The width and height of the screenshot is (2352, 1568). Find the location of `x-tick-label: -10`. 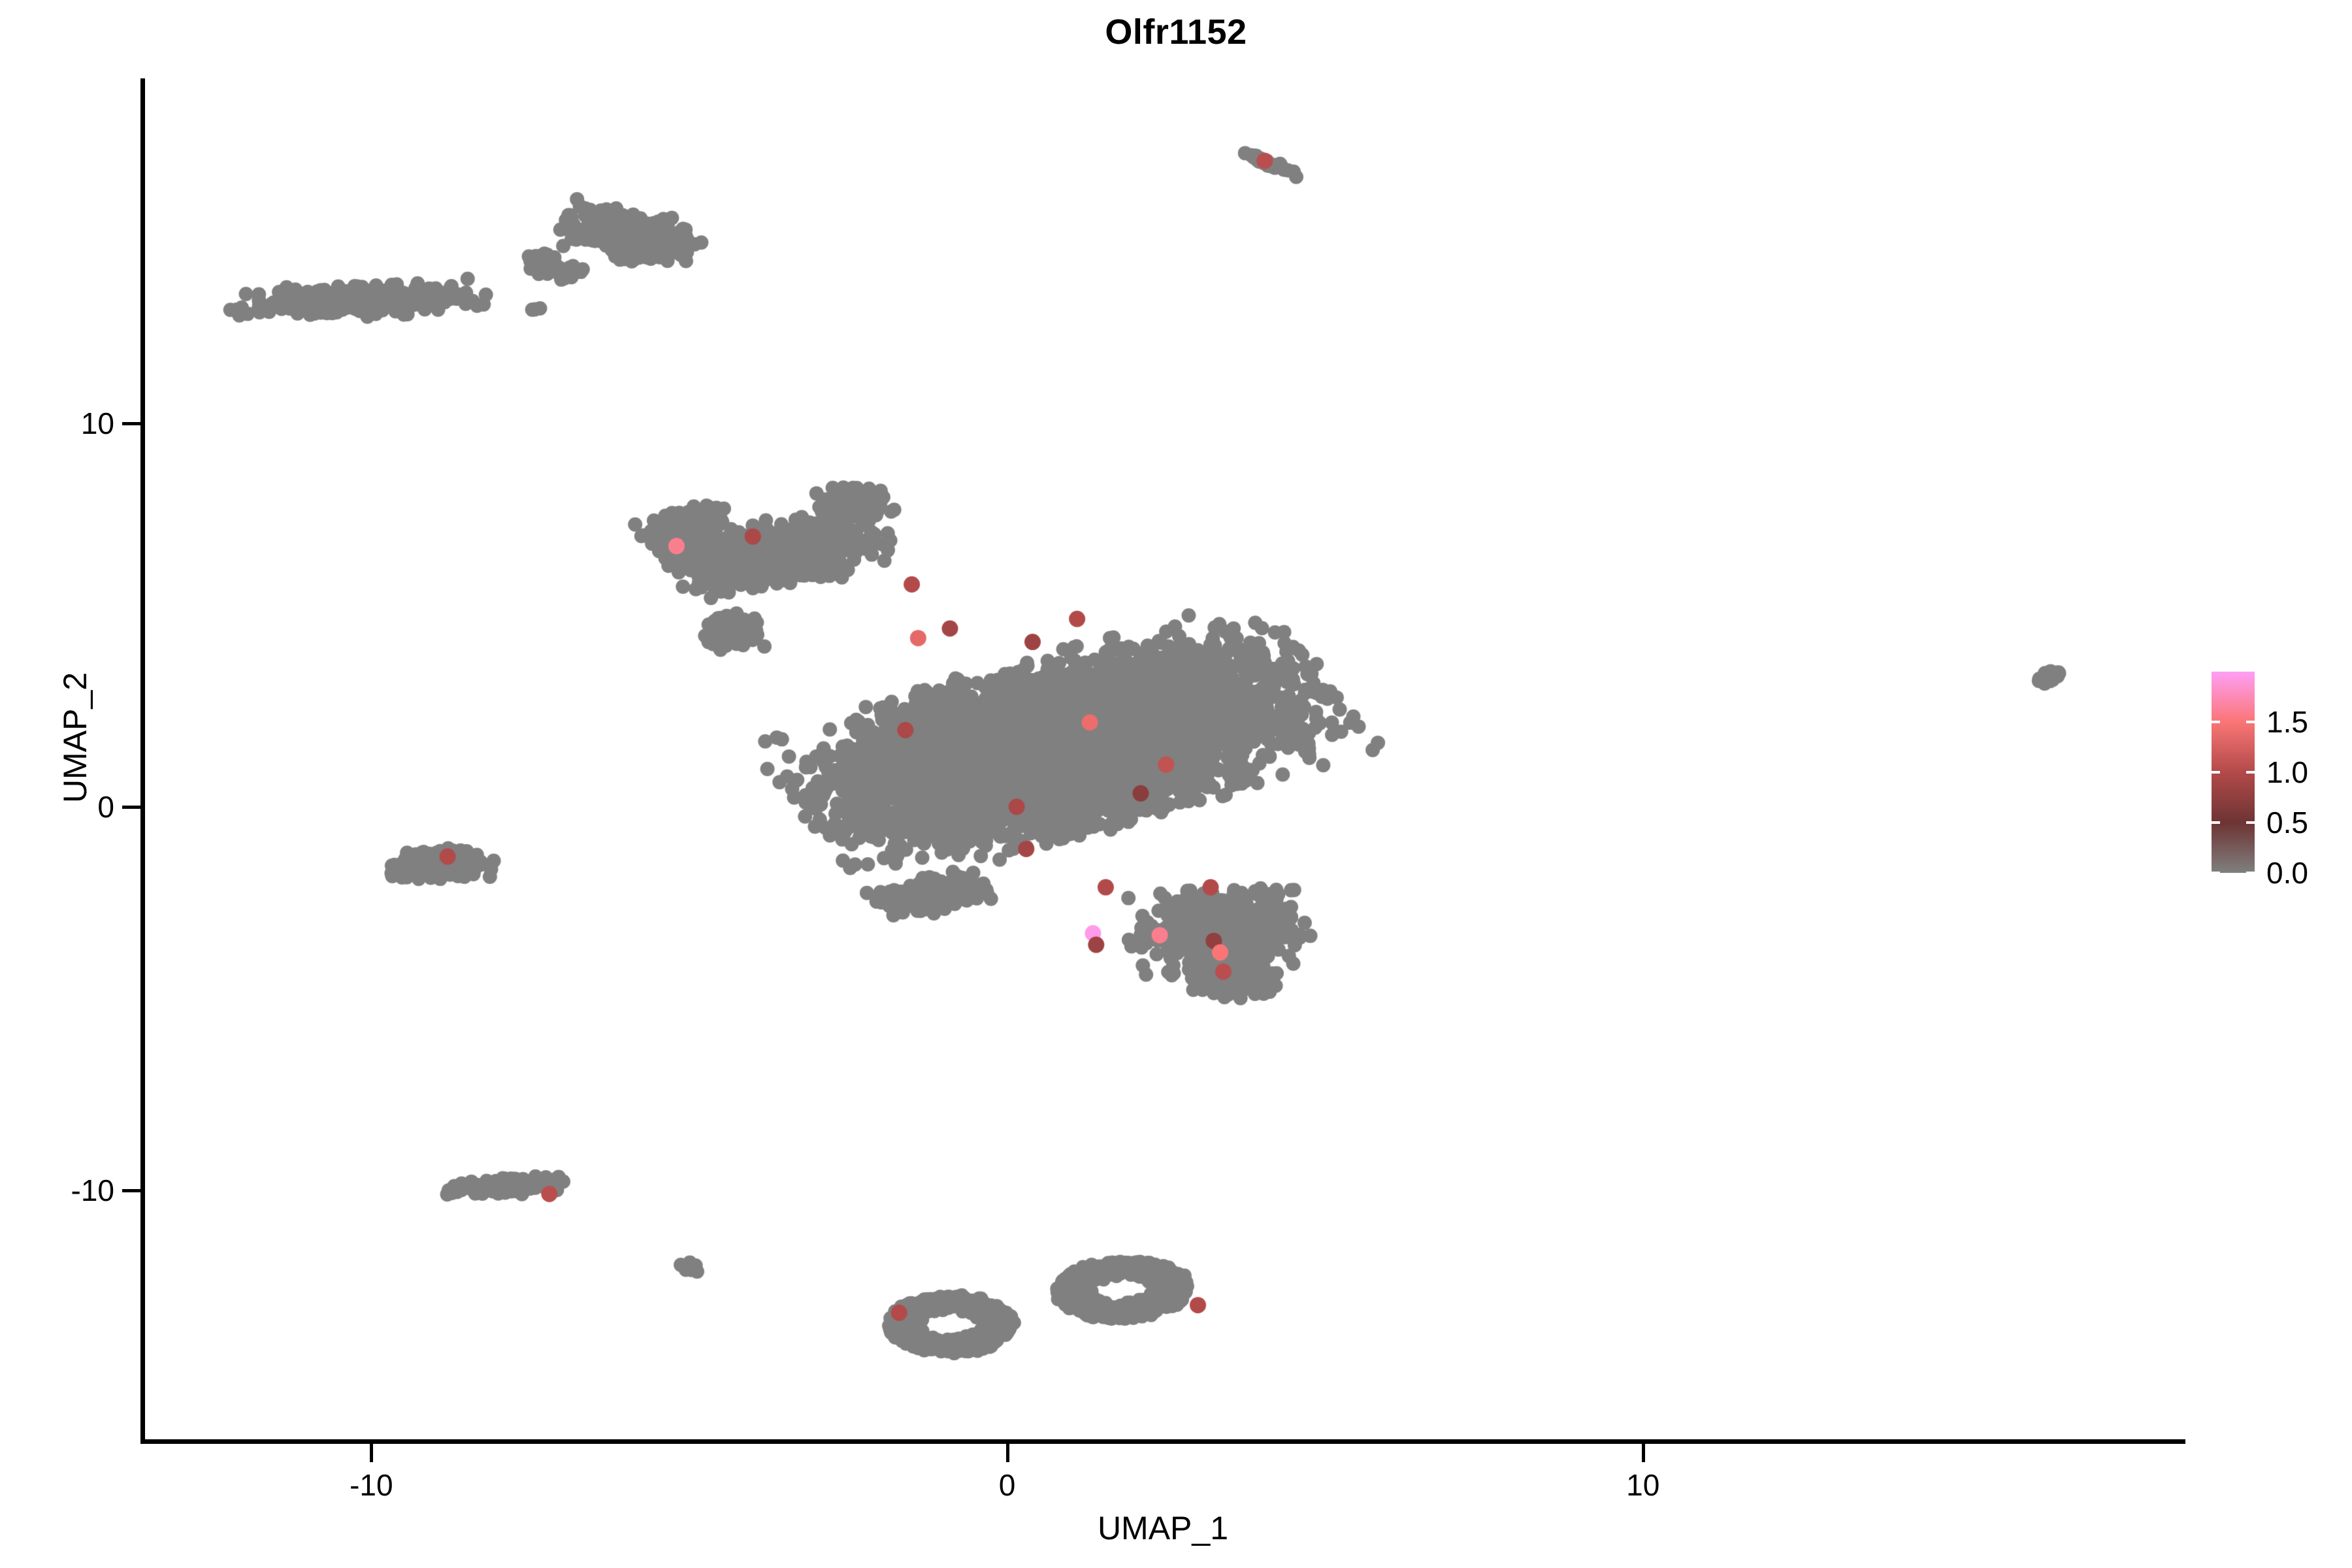

x-tick-label: -10 is located at coordinates (371, 1485).